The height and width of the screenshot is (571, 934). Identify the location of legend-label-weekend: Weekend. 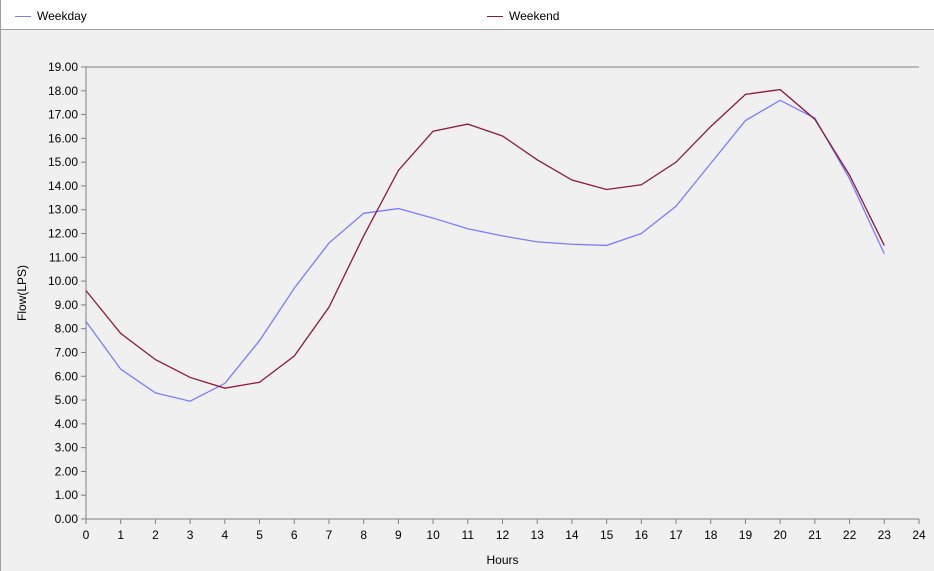
(534, 16).